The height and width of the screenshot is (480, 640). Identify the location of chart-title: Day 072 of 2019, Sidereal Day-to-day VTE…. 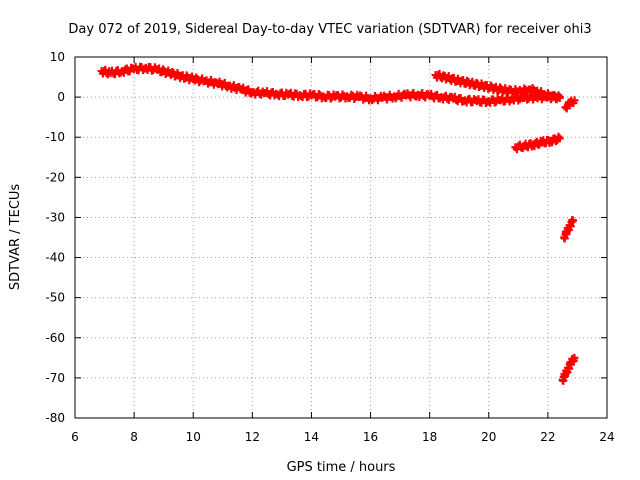
(329, 29).